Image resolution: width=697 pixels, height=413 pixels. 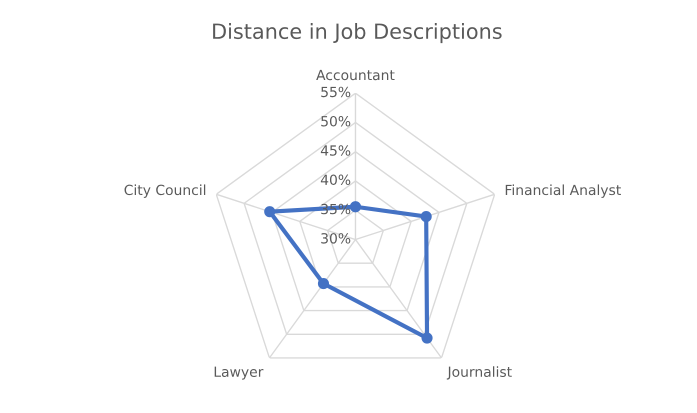 What do you see at coordinates (563, 191) in the screenshot?
I see `spoke-label: Financial Analyst` at bounding box center [563, 191].